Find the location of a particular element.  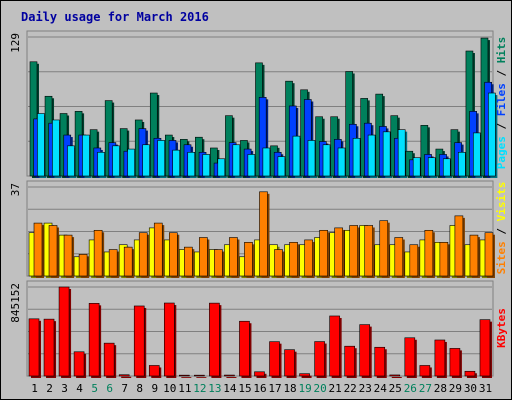

bar-pages-day-1-body is located at coordinates (41, 145).